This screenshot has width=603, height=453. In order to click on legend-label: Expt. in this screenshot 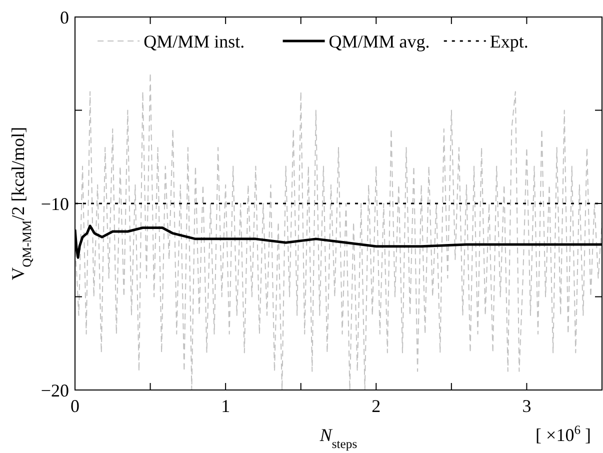, I will do `click(509, 41)`.